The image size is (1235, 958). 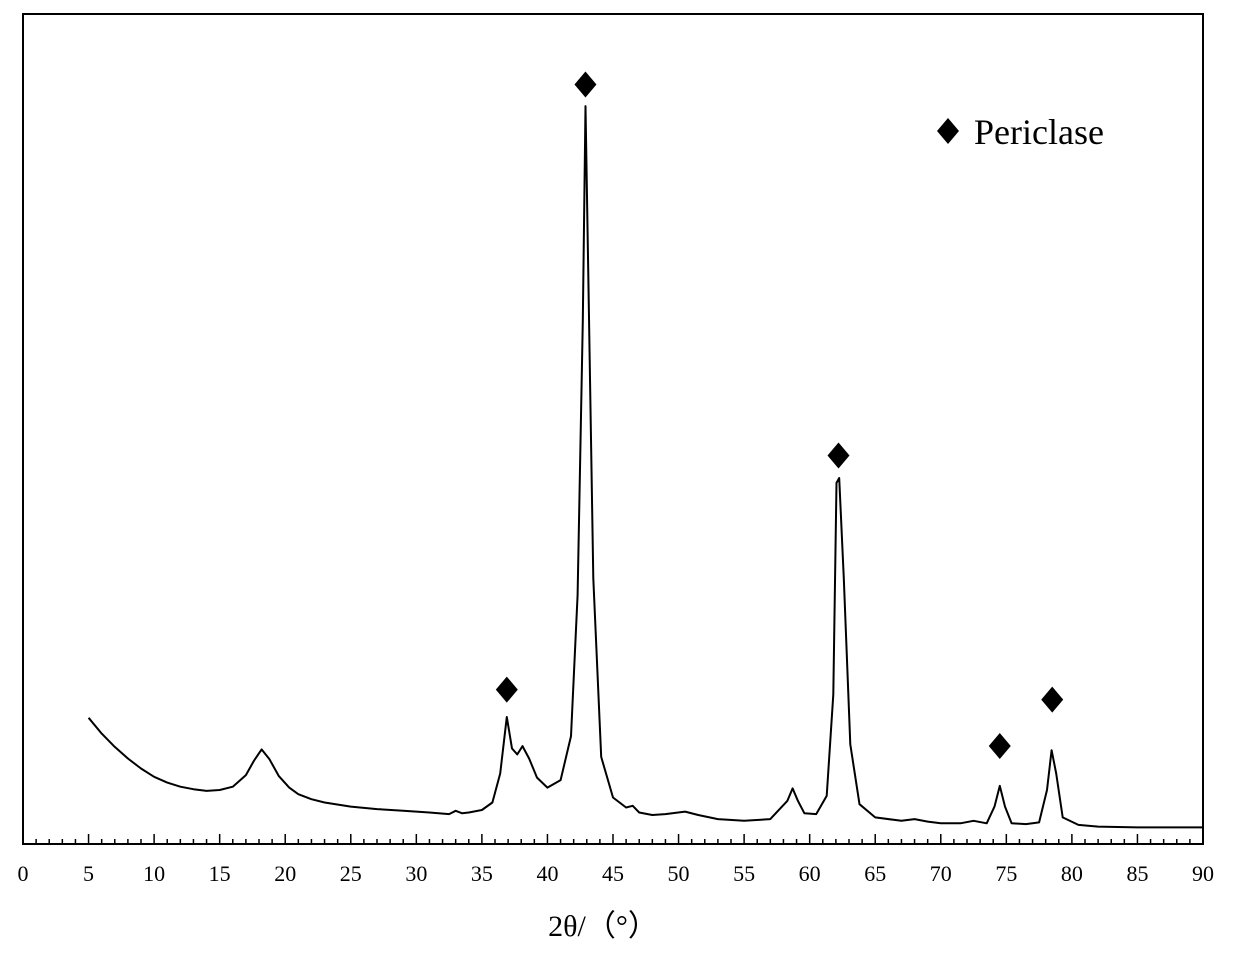 I want to click on x-tick-label: 90, so click(x=1203, y=873).